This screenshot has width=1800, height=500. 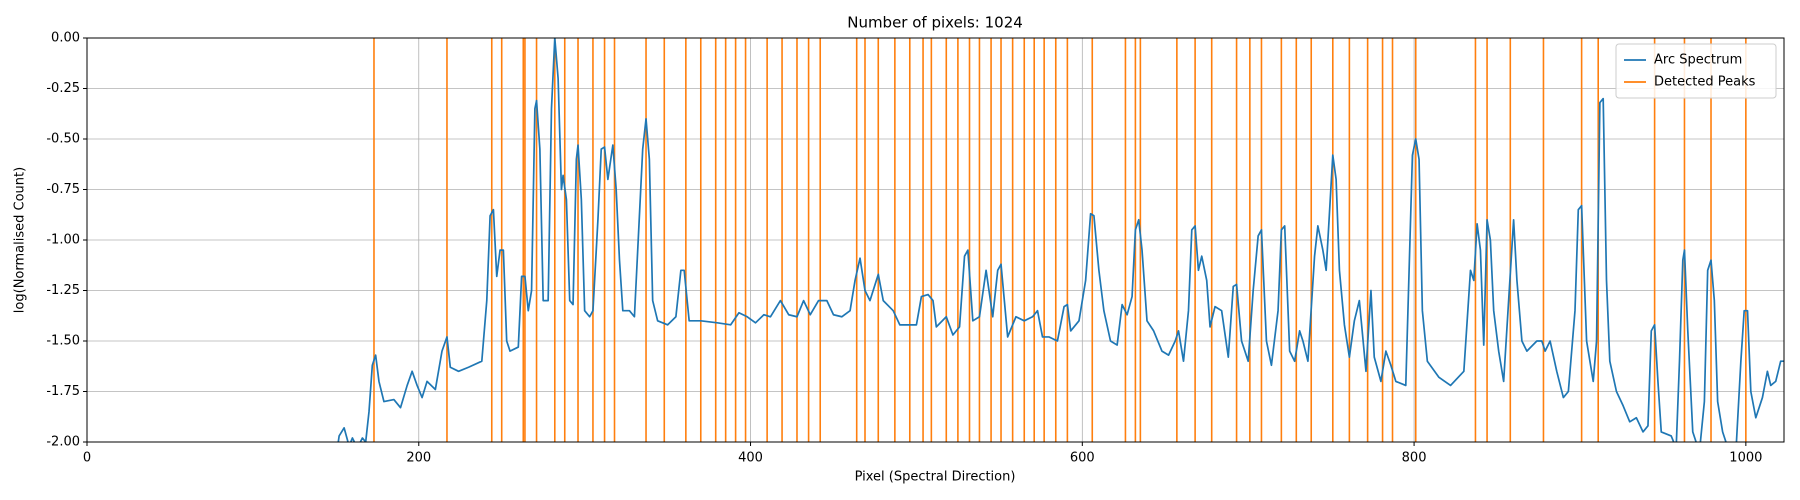 What do you see at coordinates (418, 458) in the screenshot?
I see `x-tick-label: 200` at bounding box center [418, 458].